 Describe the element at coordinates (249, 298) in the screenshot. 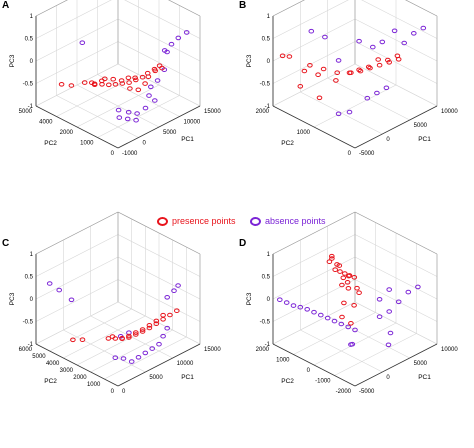

I see `pc3-axis-label: PC3` at that location.